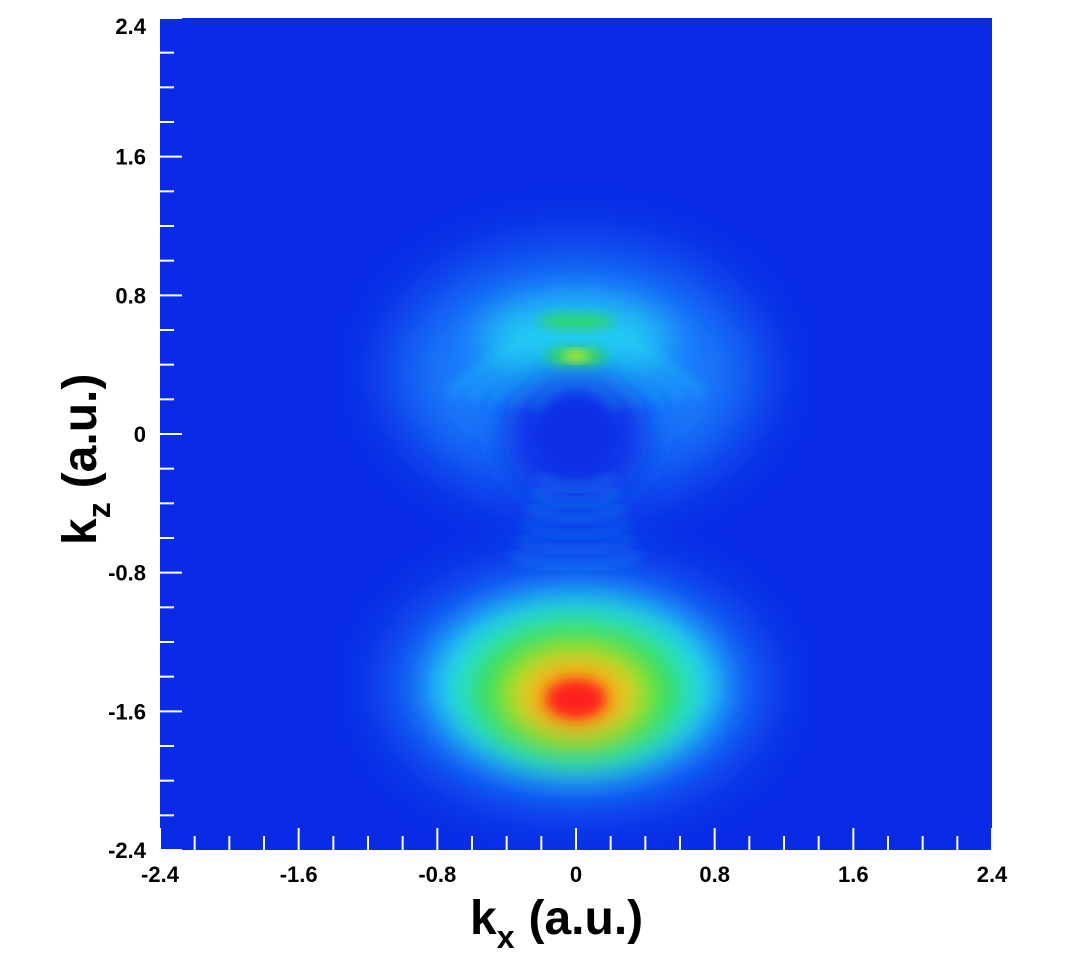 This screenshot has width=1080, height=956. Describe the element at coordinates (130, 157) in the screenshot. I see `y-tick-label: 1.6` at that location.